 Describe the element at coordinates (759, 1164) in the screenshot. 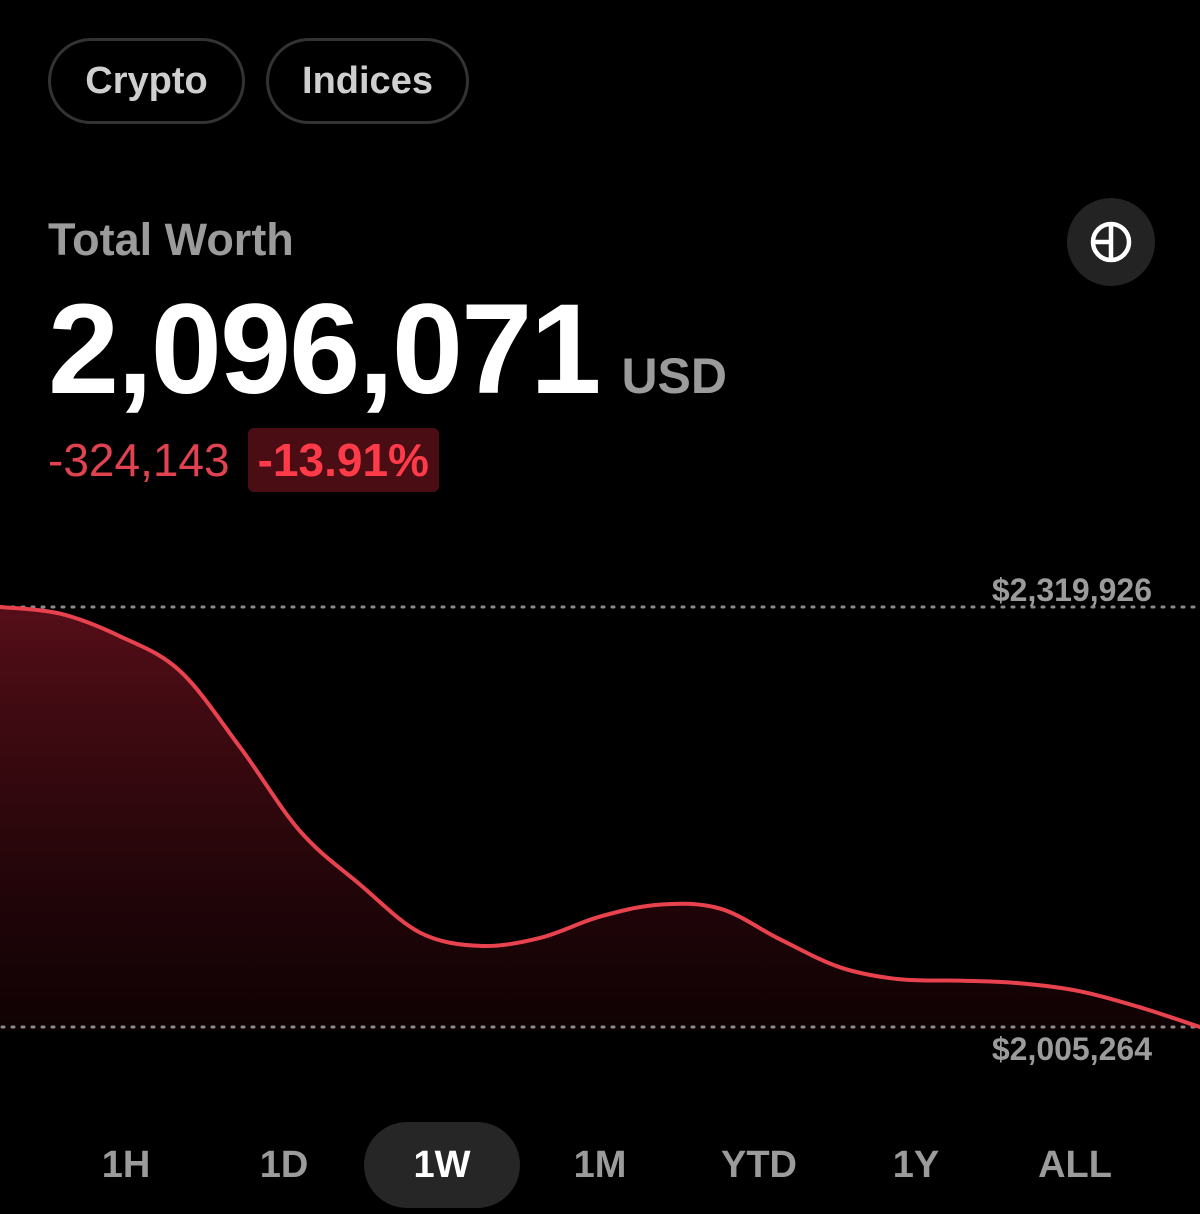

I see `range-ytd: YTD` at that location.